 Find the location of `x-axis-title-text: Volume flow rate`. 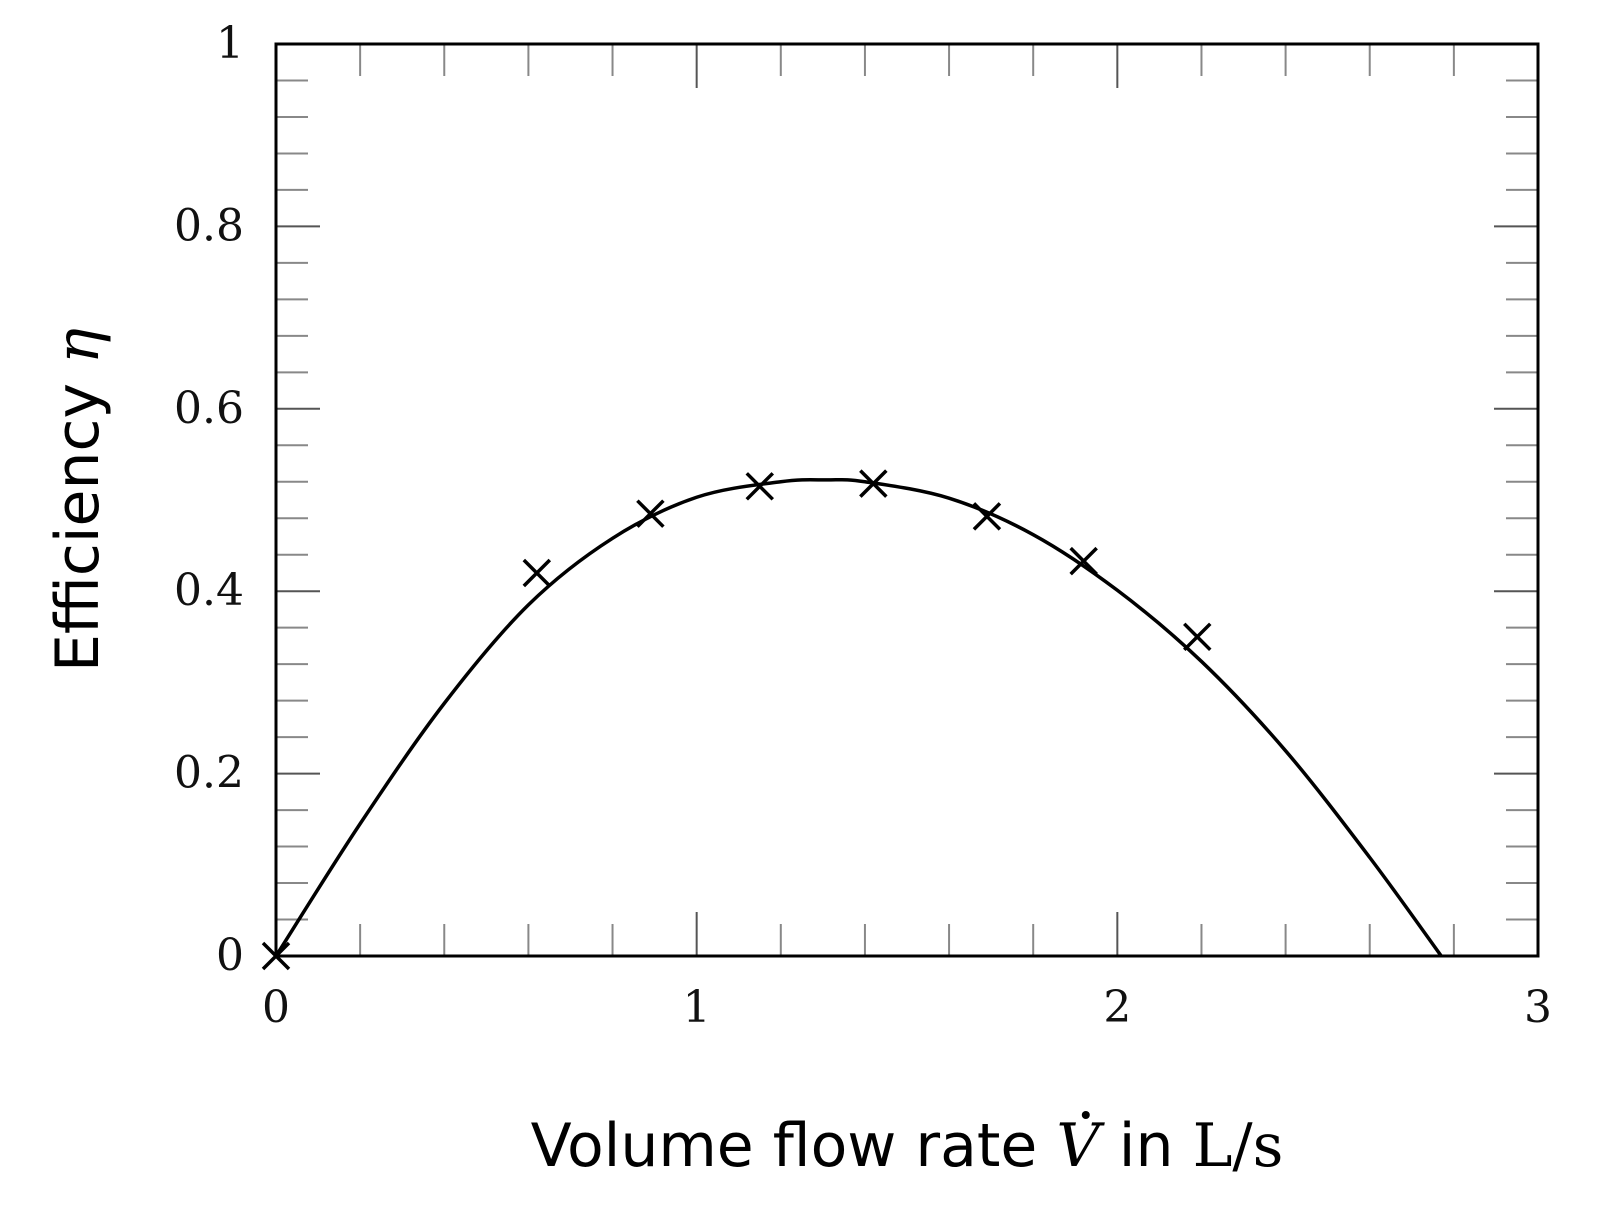

x-axis-title-text: Volume flow rate is located at coordinates (794, 1146).